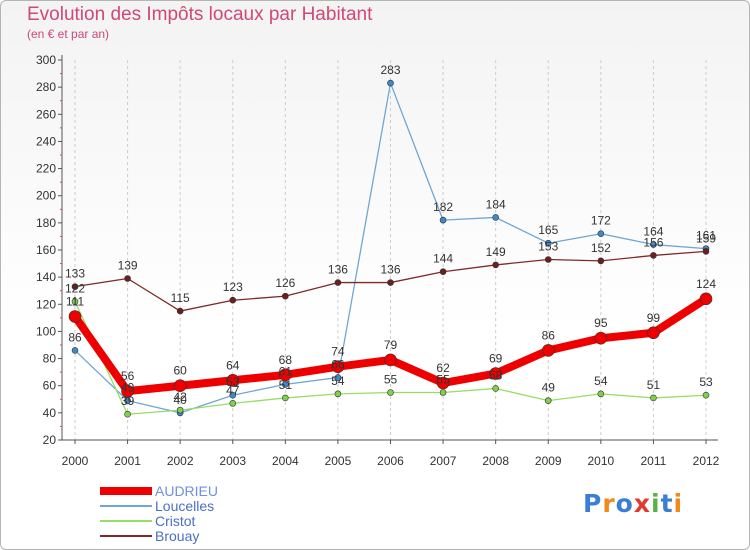  Describe the element at coordinates (443, 383) in the screenshot. I see `point-audrieu-2007` at that location.